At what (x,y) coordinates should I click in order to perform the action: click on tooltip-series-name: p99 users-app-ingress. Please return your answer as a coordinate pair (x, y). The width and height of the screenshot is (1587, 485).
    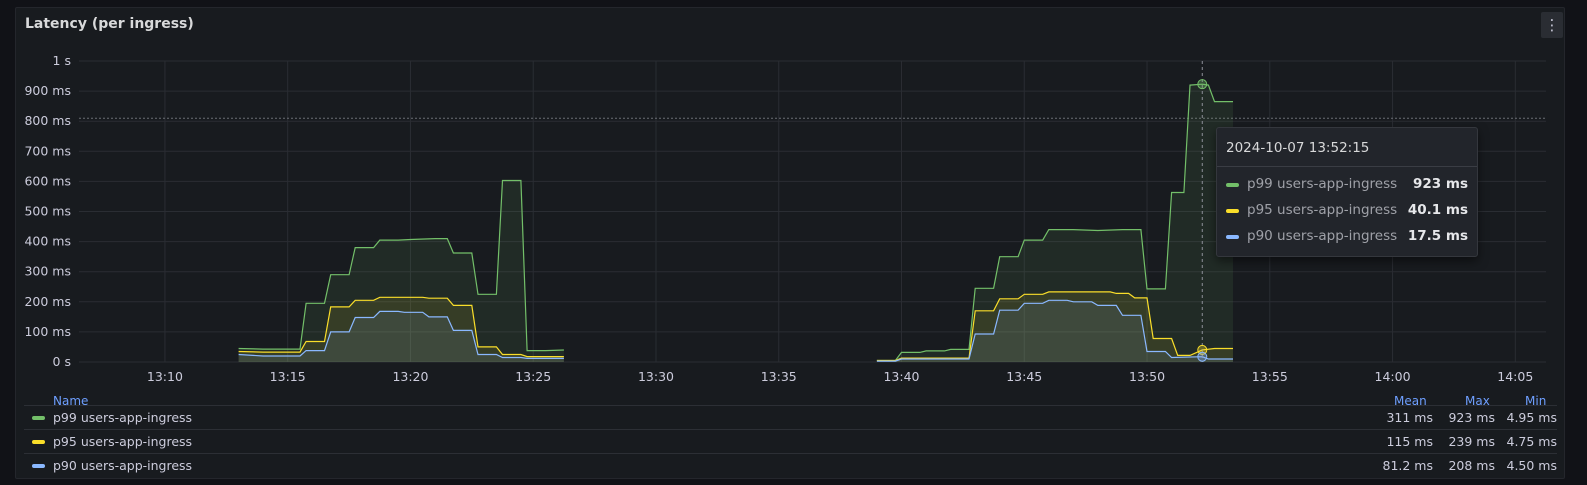
    Looking at the image, I should click on (1322, 184).